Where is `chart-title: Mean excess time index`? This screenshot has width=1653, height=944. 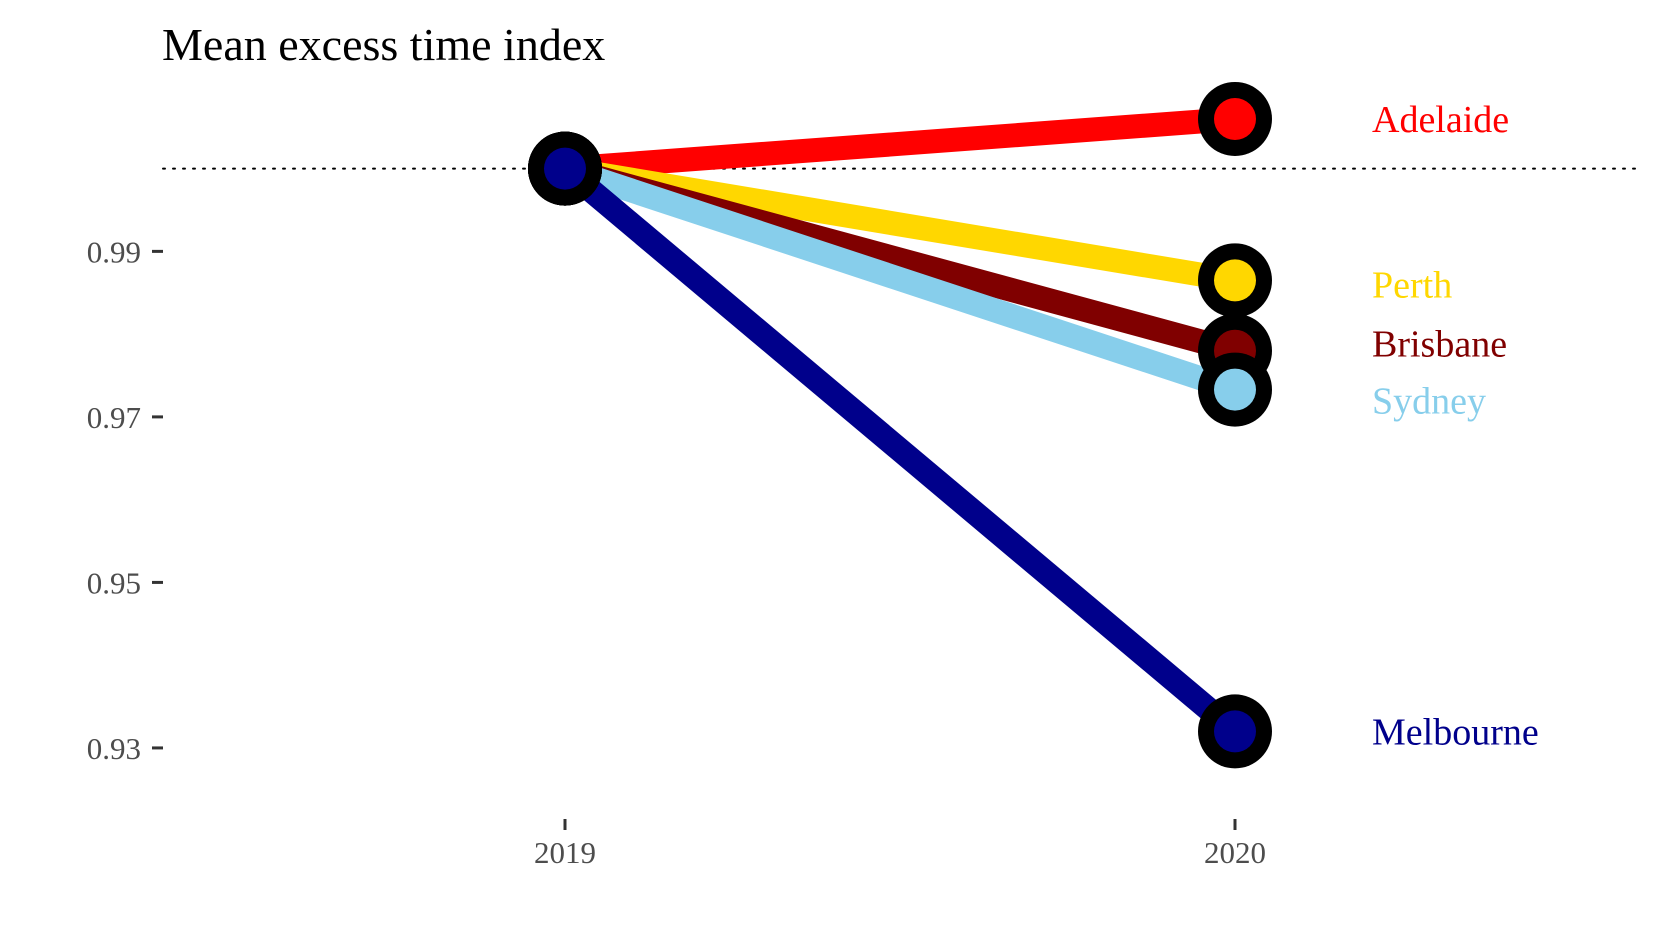
chart-title: Mean excess time index is located at coordinates (383, 44).